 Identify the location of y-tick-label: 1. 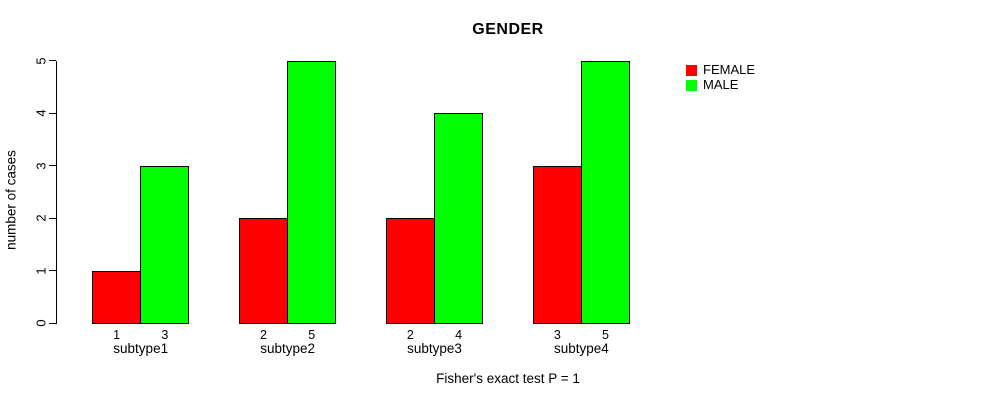
(41, 270).